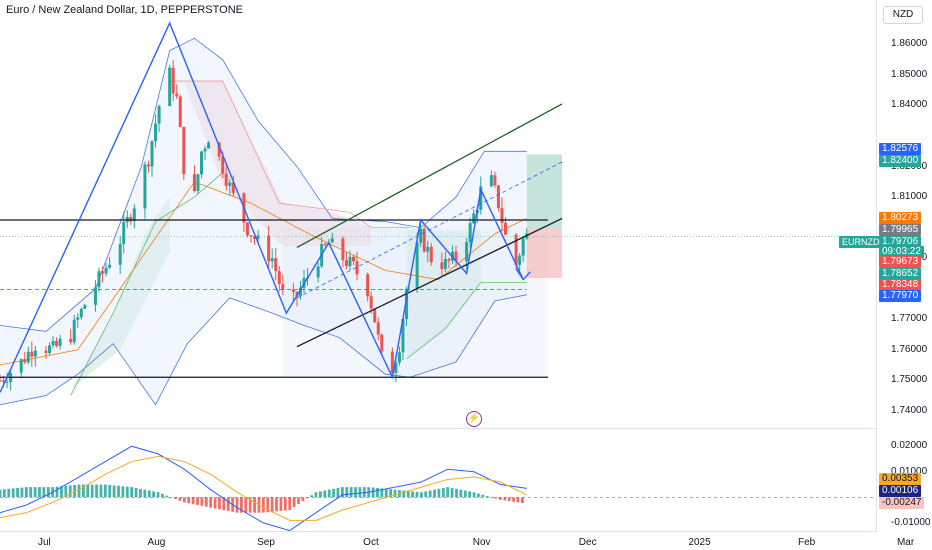  What do you see at coordinates (438, 531) in the screenshot?
I see `time-axis-border` at bounding box center [438, 531].